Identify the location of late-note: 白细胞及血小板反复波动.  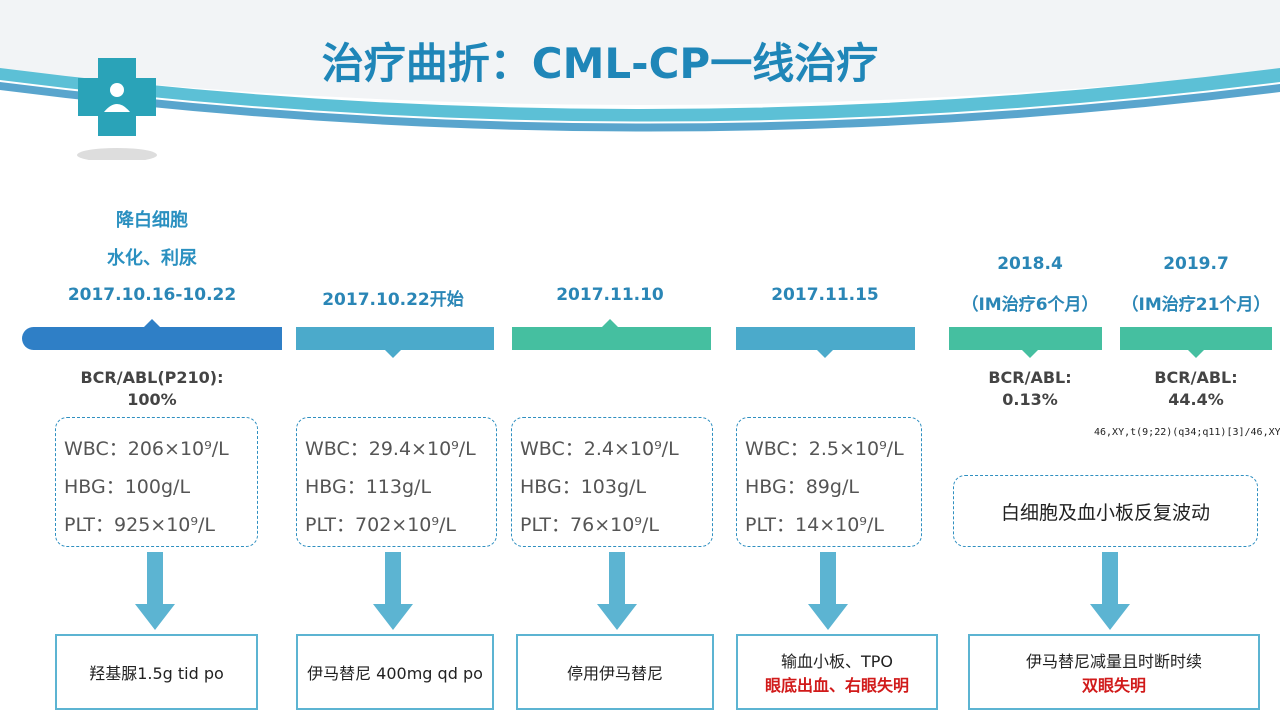
(1105, 512).